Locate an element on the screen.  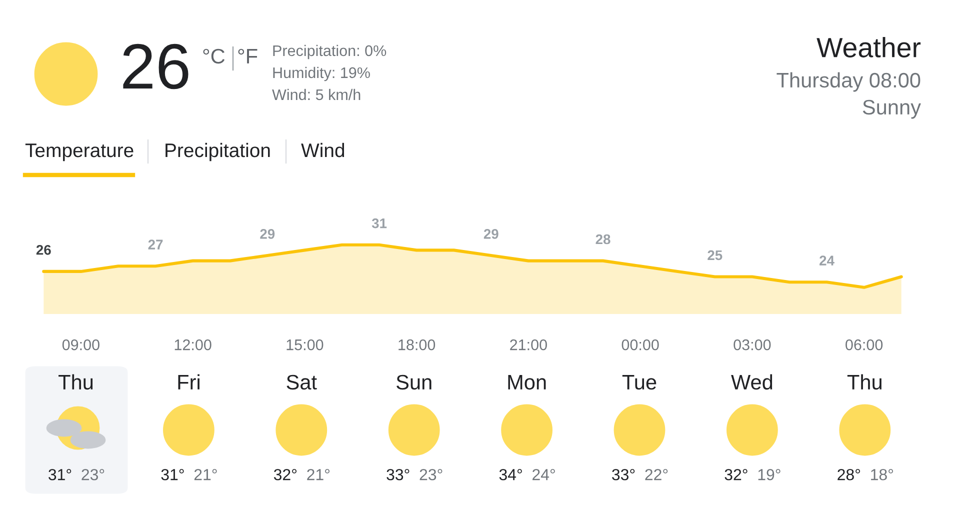
annotation: Tue is located at coordinates (639, 382).